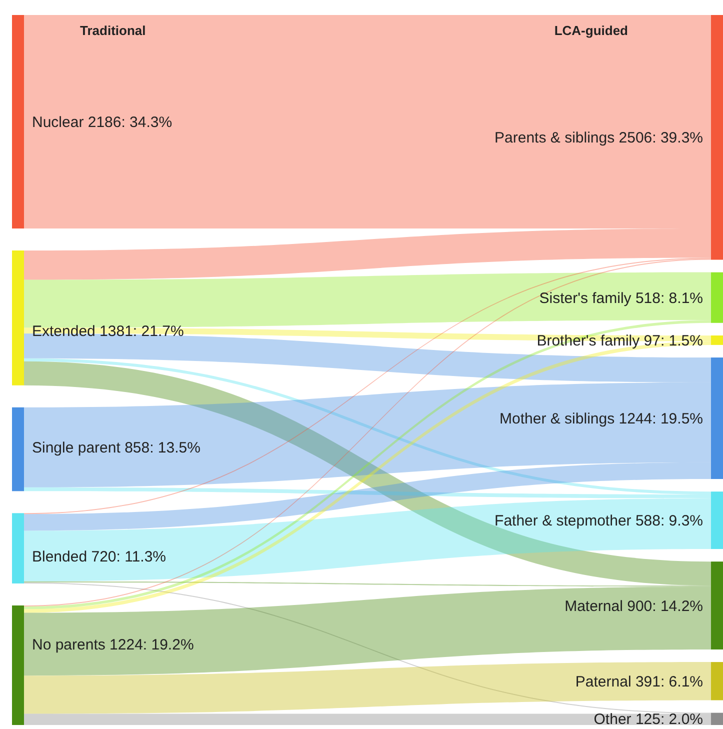  I want to click on data-label: 2186: 34.3%, so click(128, 122).